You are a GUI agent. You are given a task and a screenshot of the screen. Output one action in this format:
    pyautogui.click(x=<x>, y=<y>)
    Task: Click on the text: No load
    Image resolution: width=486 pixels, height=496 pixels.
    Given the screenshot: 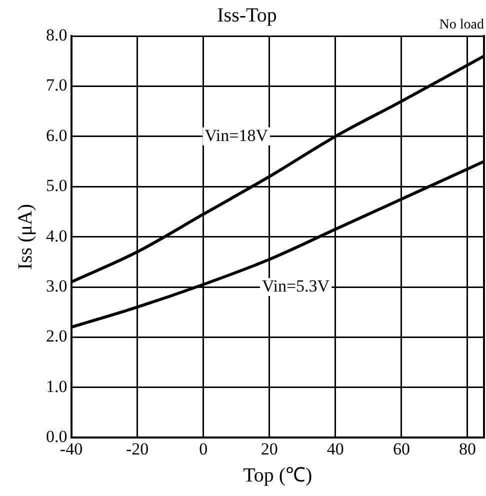 What is the action you would take?
    pyautogui.click(x=461, y=25)
    